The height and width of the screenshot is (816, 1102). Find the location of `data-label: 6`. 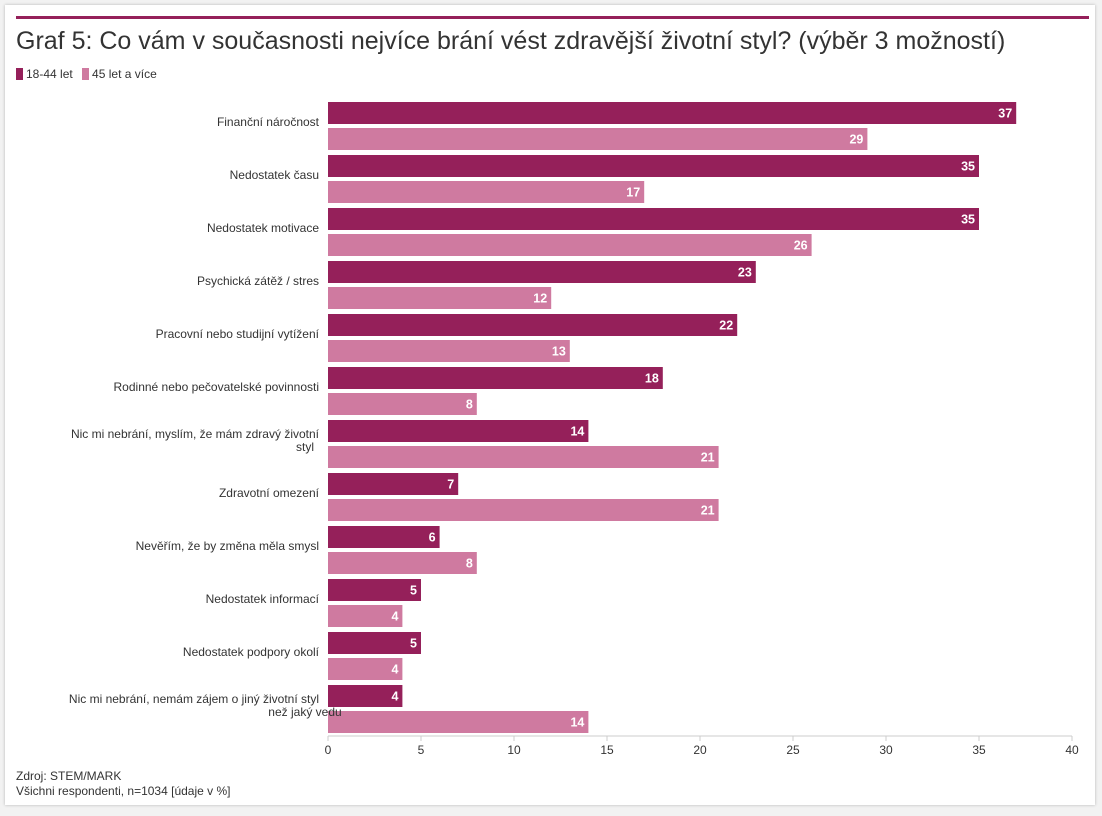

data-label: 6 is located at coordinates (432, 538).